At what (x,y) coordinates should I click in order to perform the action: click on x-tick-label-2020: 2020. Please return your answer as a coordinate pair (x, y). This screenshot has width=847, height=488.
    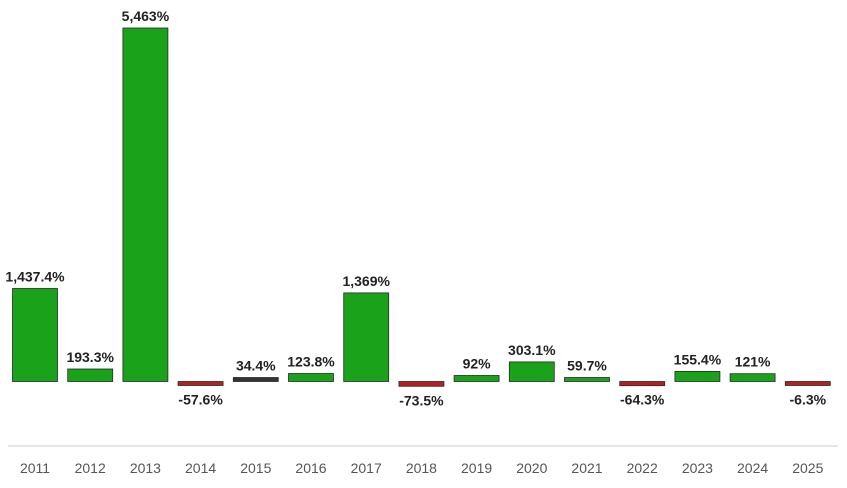
    Looking at the image, I should click on (531, 468).